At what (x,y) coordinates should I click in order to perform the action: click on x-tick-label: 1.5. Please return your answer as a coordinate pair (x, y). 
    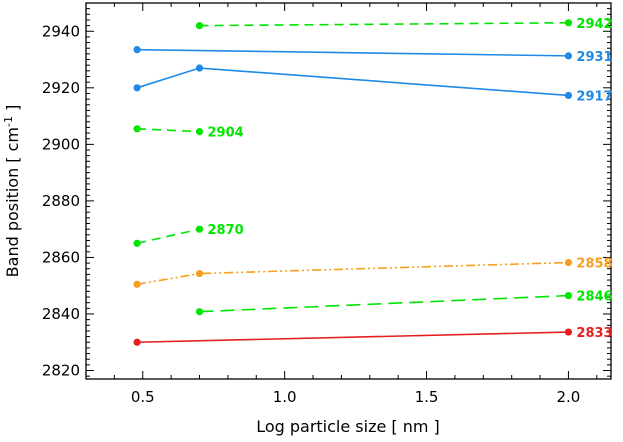
    Looking at the image, I should click on (427, 397).